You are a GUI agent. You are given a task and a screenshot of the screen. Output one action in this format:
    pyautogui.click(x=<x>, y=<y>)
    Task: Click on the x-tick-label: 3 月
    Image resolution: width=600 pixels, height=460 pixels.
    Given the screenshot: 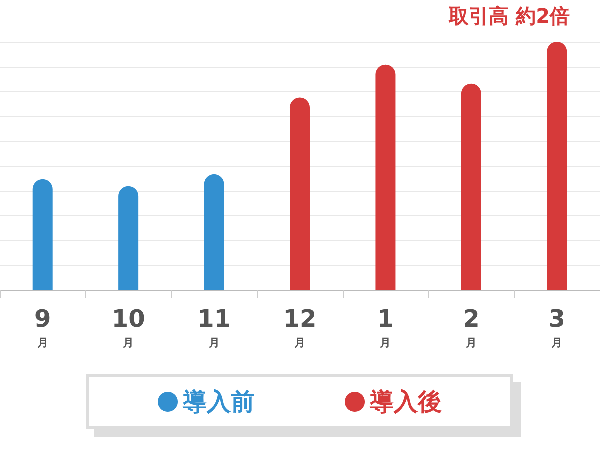 What is the action you would take?
    pyautogui.click(x=557, y=327)
    